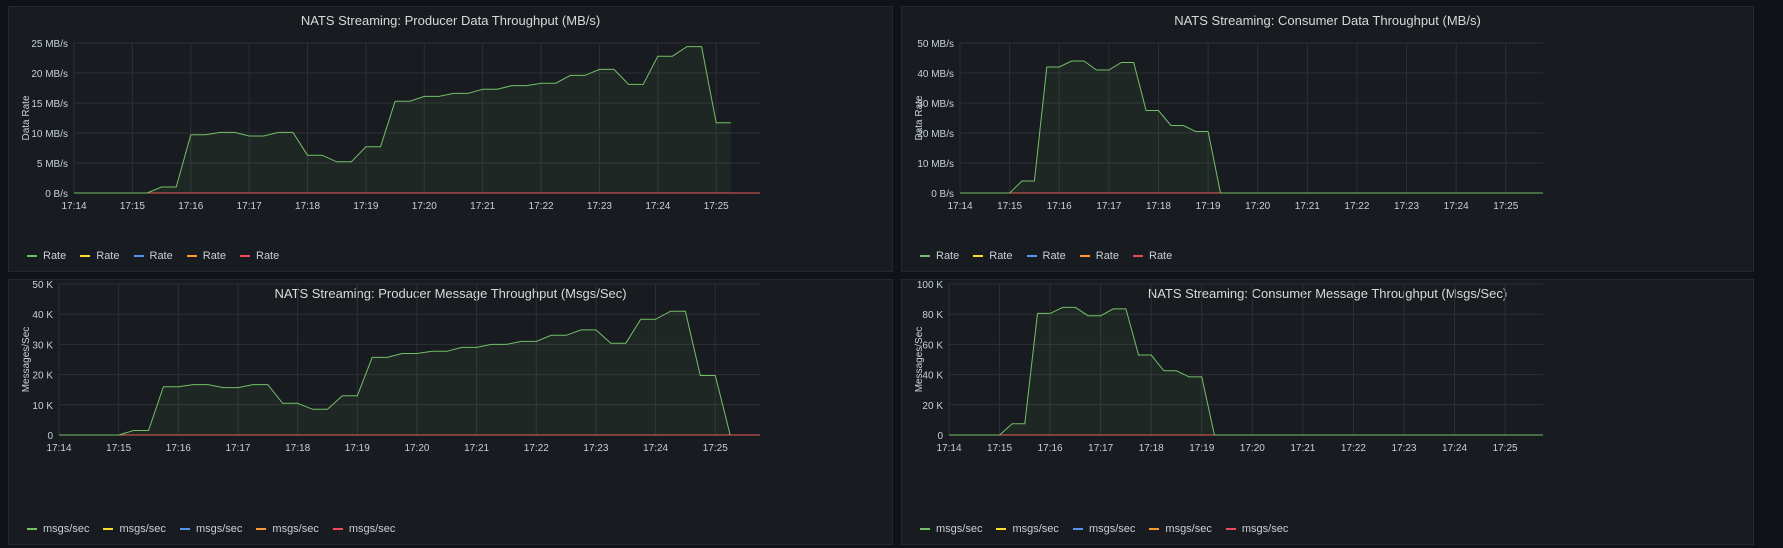 This screenshot has height=548, width=1783. I want to click on y-tick-label: 60 K, so click(932, 345).